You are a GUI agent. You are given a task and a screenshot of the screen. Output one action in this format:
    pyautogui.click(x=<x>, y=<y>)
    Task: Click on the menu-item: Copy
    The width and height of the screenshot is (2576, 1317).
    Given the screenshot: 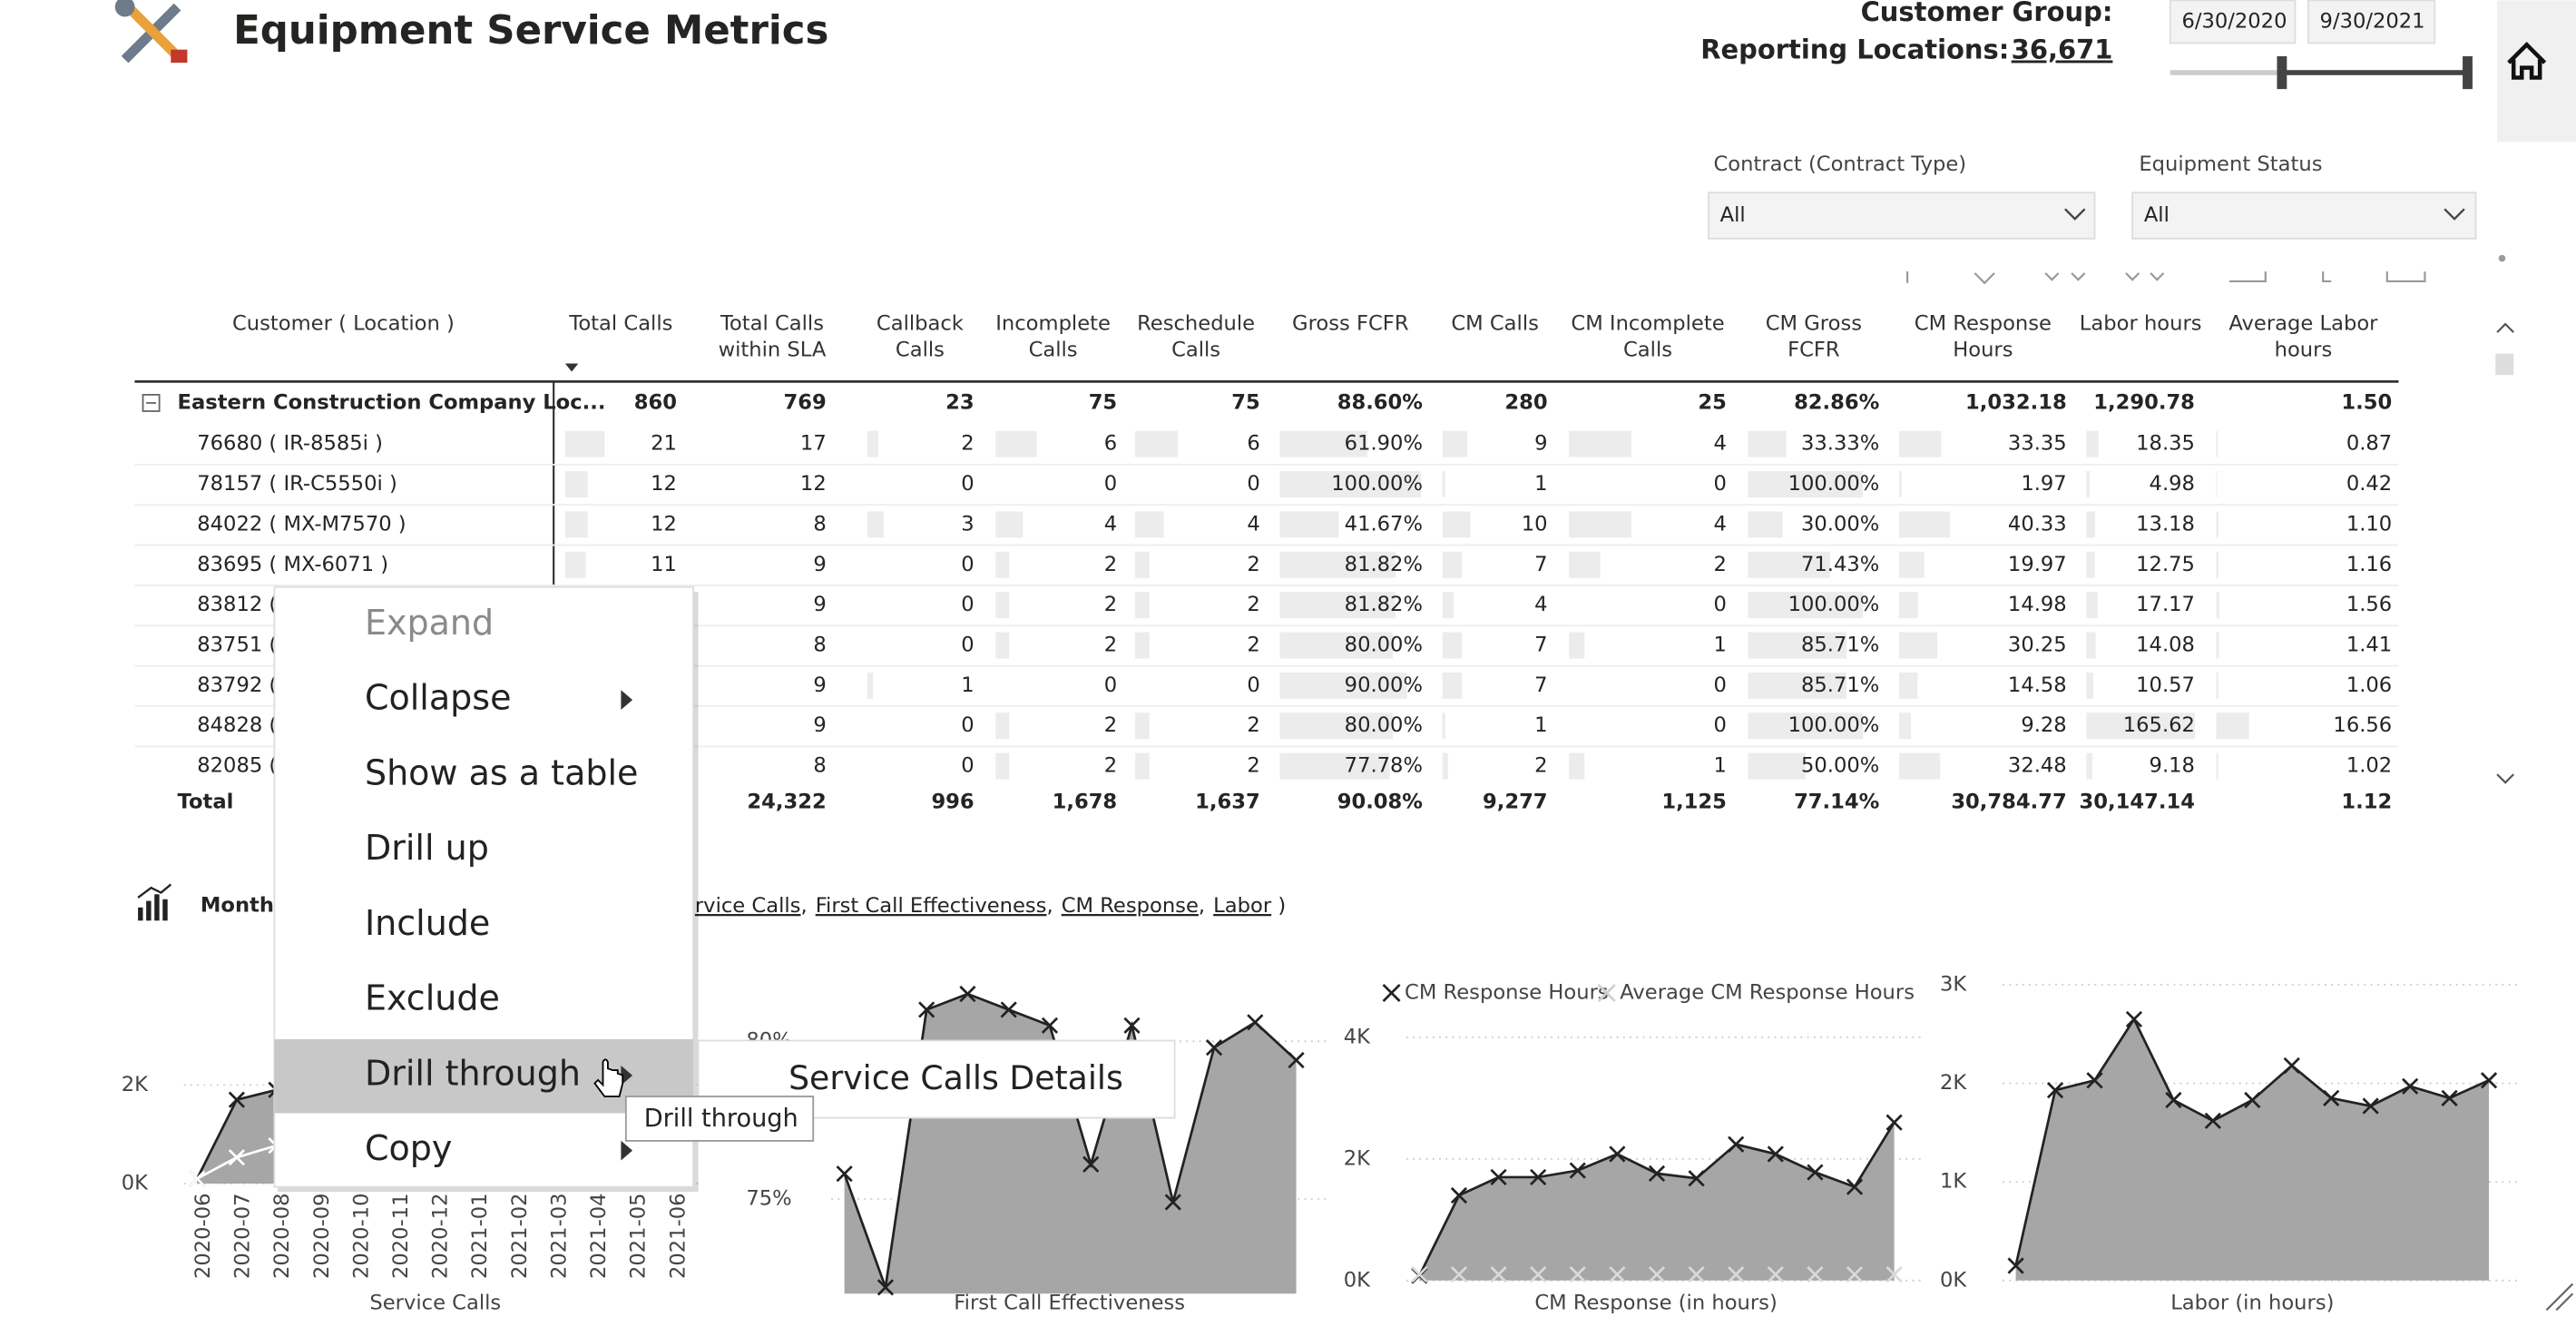 What is the action you would take?
    pyautogui.click(x=408, y=1148)
    